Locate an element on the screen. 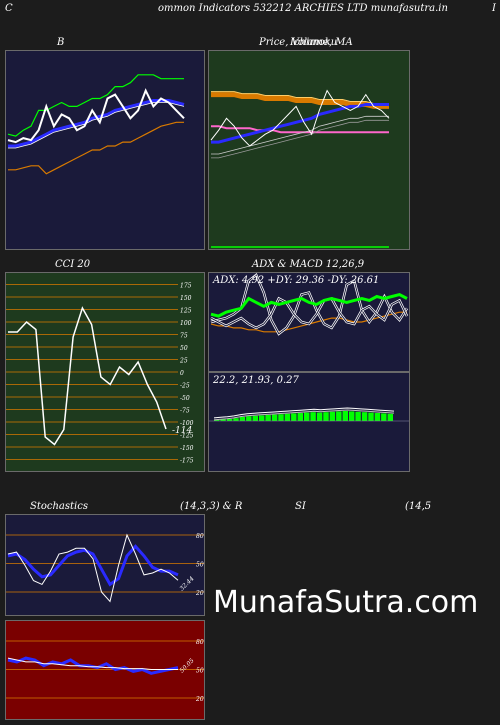 The image size is (500, 725). macd-chart is located at coordinates (309, 414).